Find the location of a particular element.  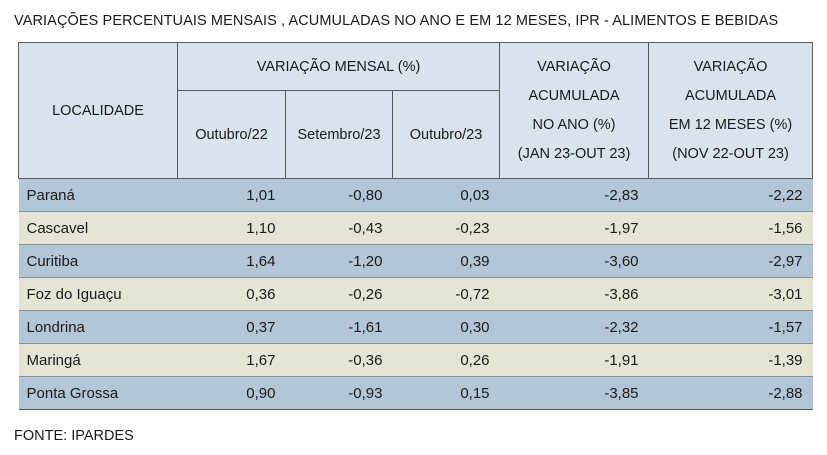

cell-localidade: Maringá is located at coordinates (98, 360).